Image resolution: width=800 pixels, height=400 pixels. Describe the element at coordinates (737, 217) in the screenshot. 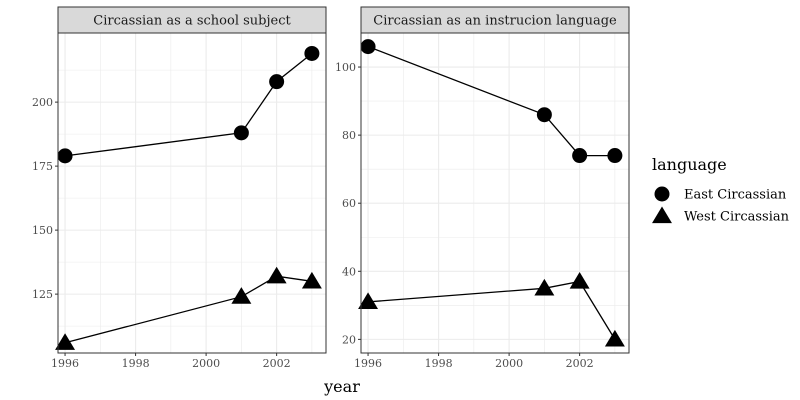

I see `legend-label: West Circassian` at that location.